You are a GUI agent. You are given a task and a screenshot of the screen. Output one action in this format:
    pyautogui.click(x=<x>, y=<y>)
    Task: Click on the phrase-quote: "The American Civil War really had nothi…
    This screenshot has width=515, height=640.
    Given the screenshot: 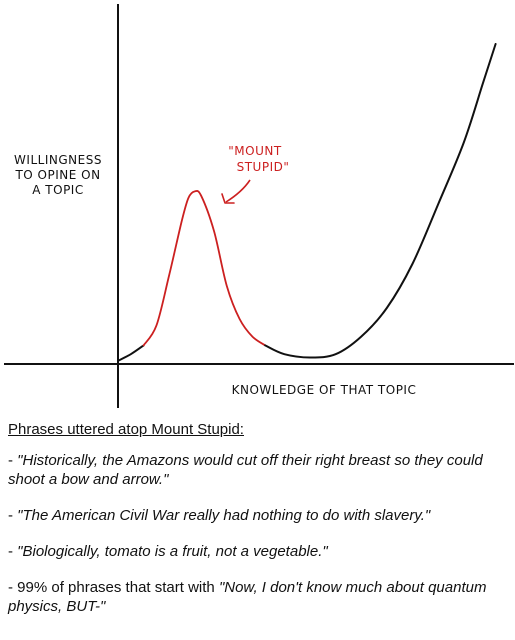 What is the action you would take?
    pyautogui.click(x=224, y=515)
    